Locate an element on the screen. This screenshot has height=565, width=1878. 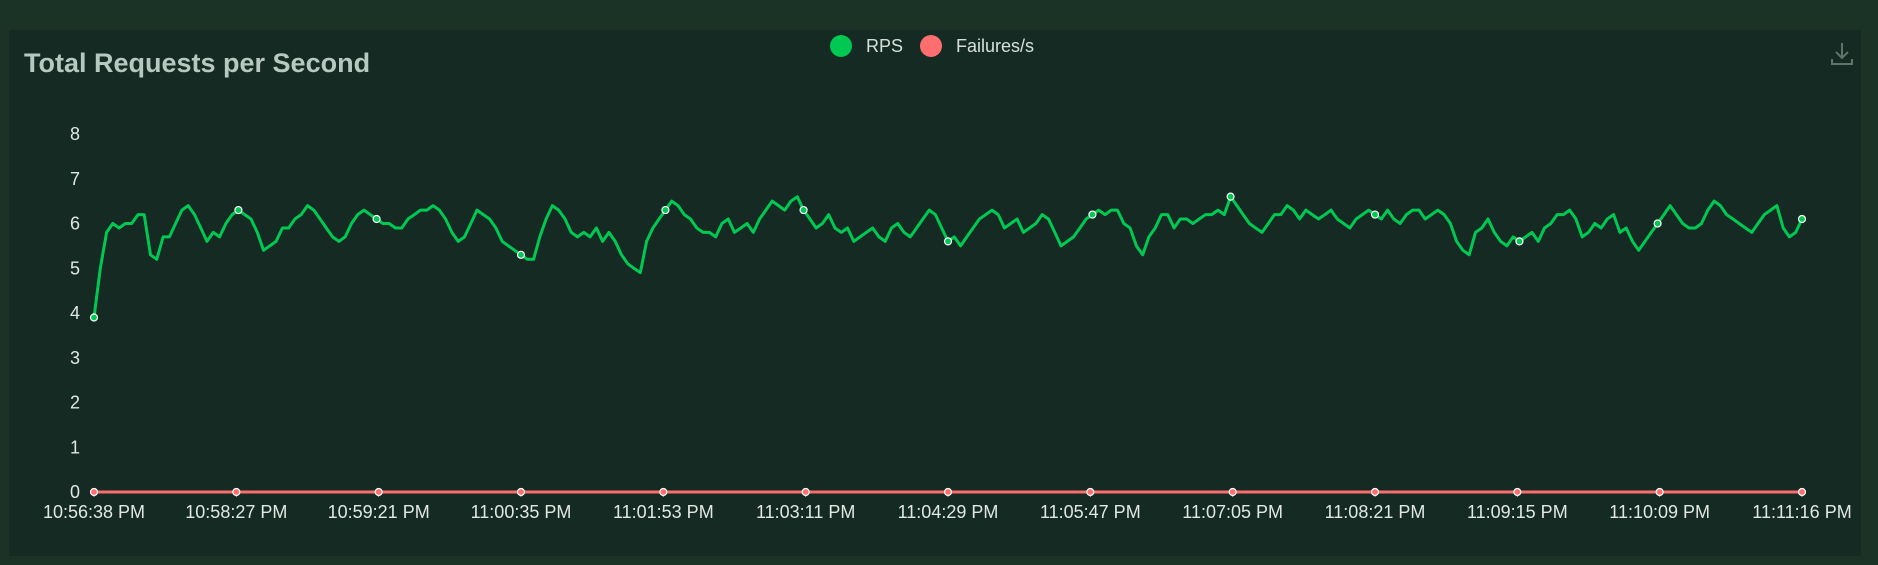
x-tick-label: 11:07:05 PM is located at coordinates (1232, 512).